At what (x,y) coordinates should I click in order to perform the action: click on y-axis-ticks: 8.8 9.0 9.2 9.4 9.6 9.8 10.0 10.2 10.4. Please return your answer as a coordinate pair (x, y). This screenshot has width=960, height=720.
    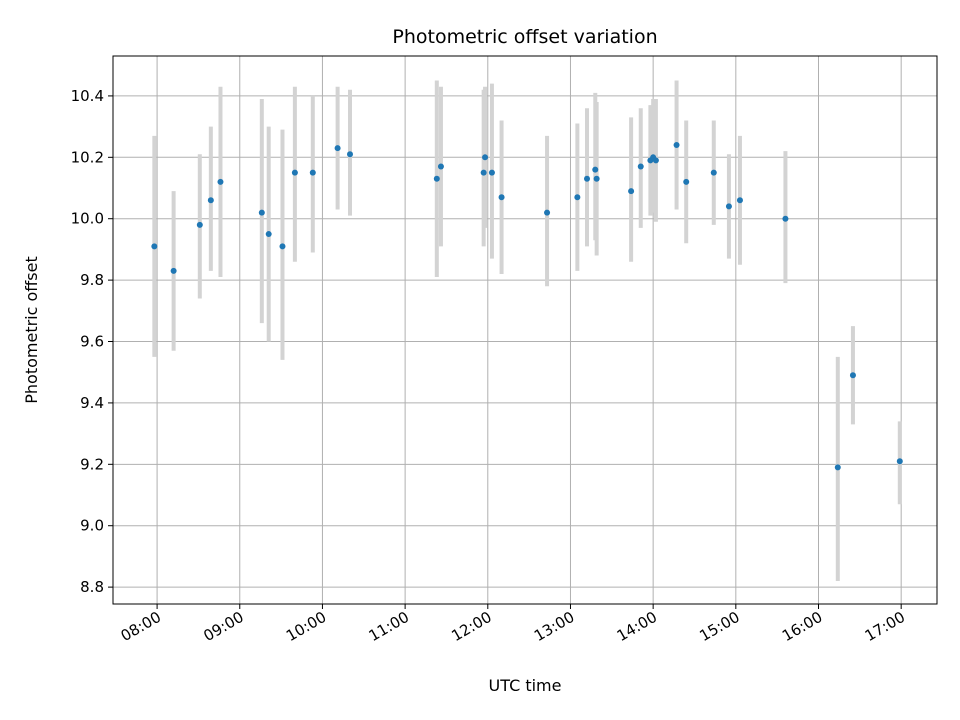
    Looking at the image, I should click on (92, 341).